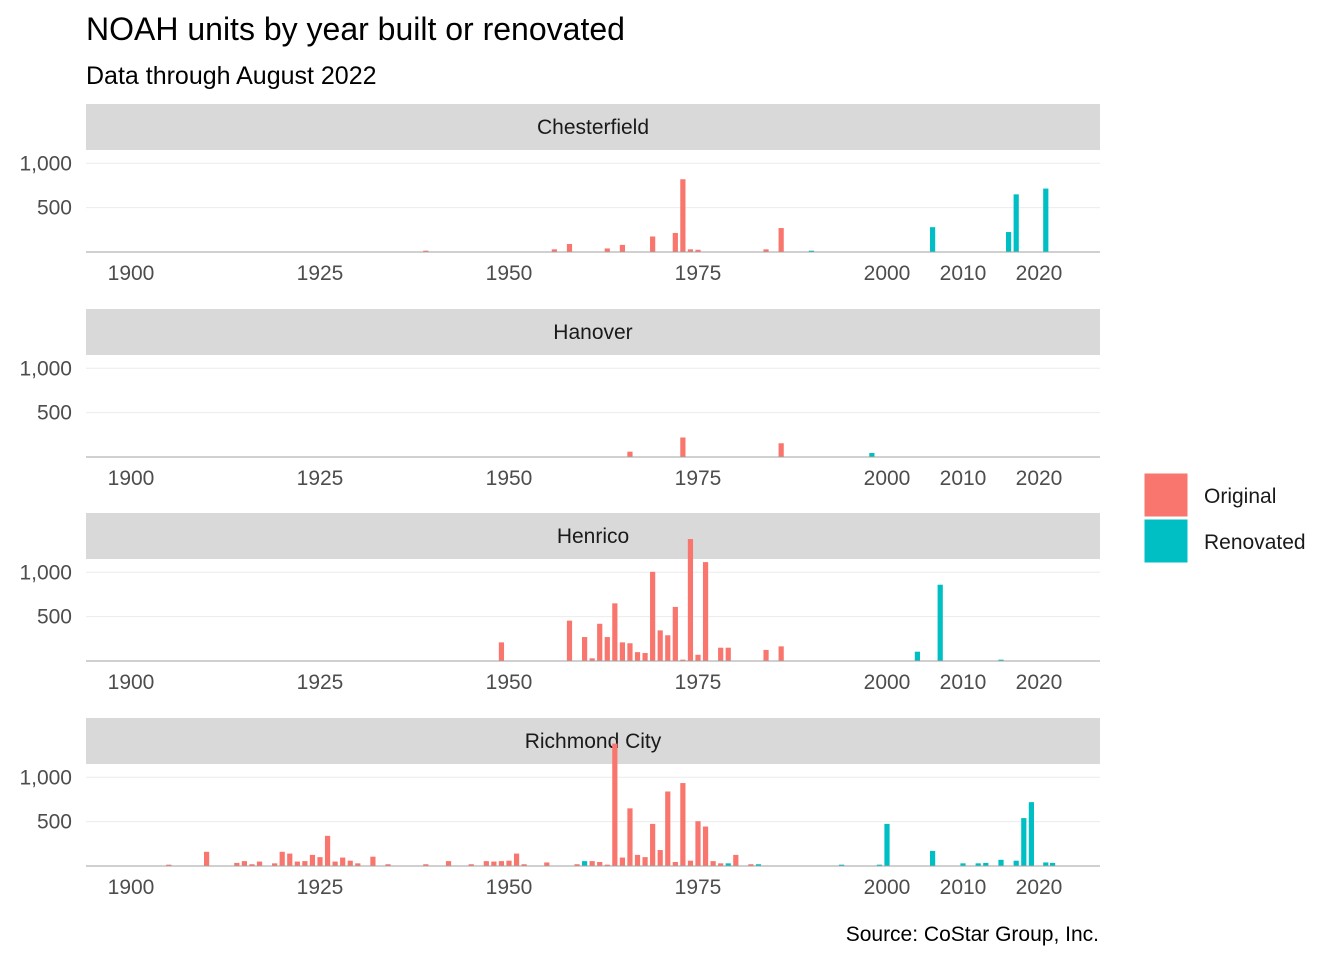  I want to click on facet-strip-label: Richmond City, so click(593, 741).